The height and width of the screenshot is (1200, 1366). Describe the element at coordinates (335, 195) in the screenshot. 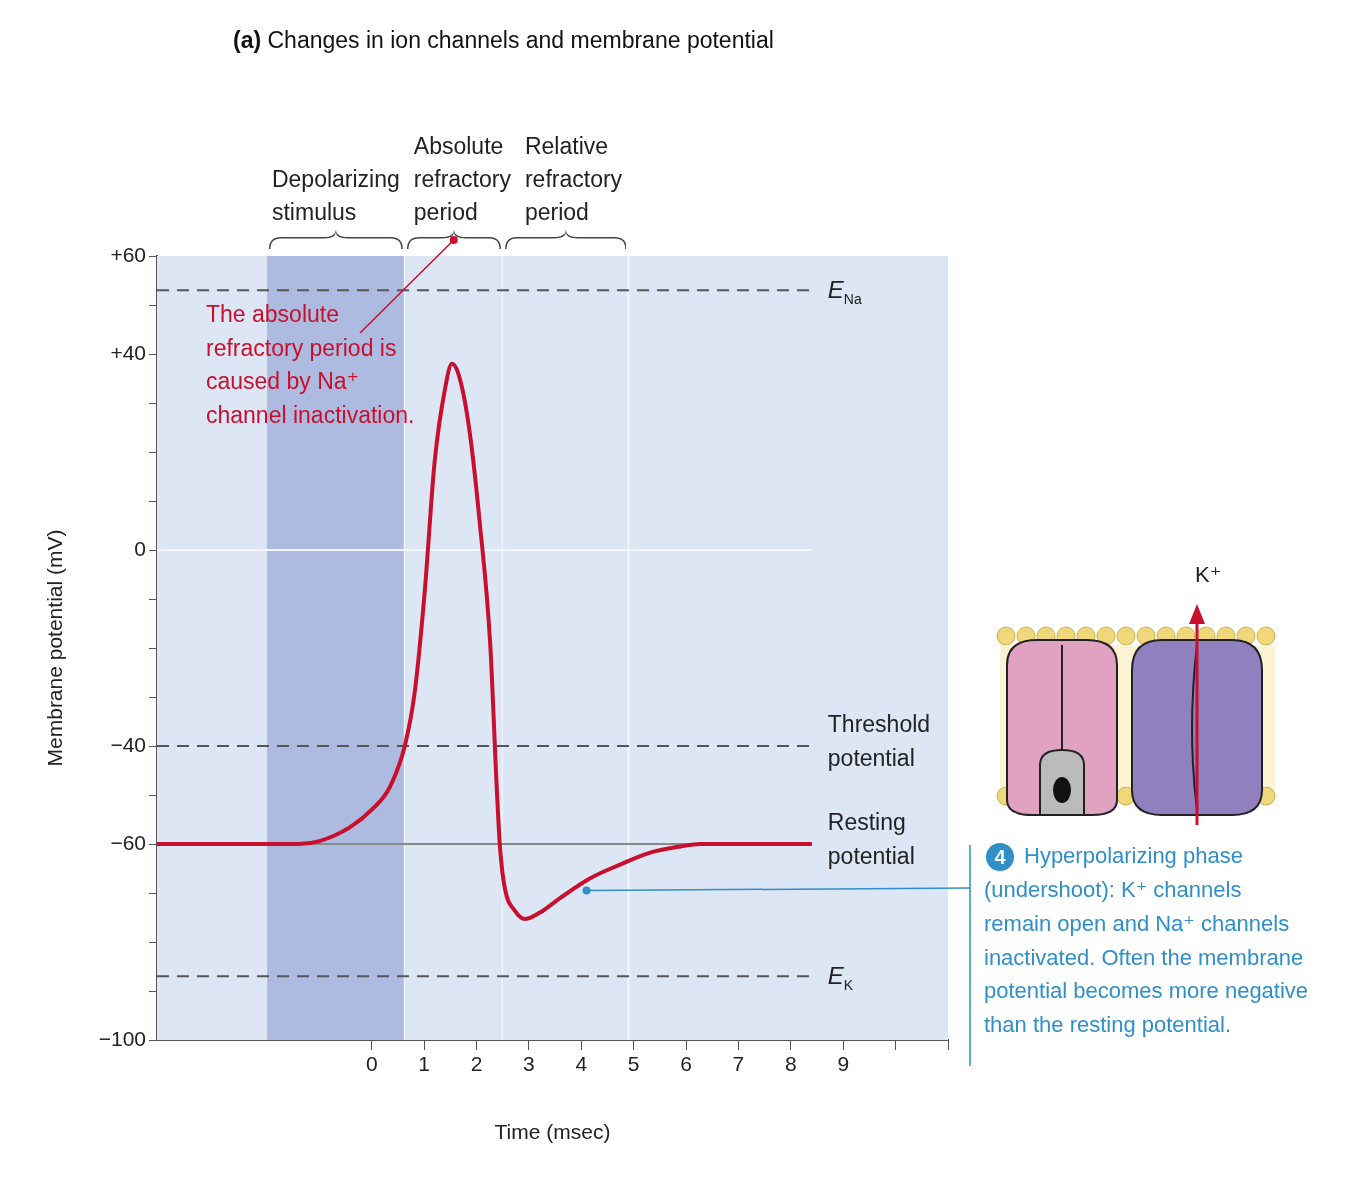

I see `band-label: Depolarizing stimulus` at that location.